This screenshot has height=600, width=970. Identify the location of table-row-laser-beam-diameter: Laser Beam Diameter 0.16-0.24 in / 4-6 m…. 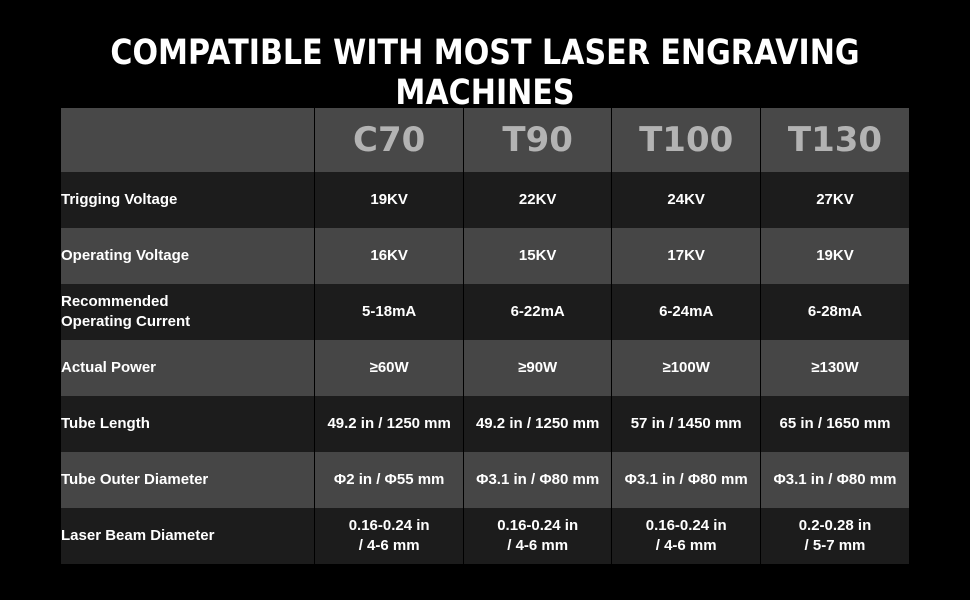
(485, 536).